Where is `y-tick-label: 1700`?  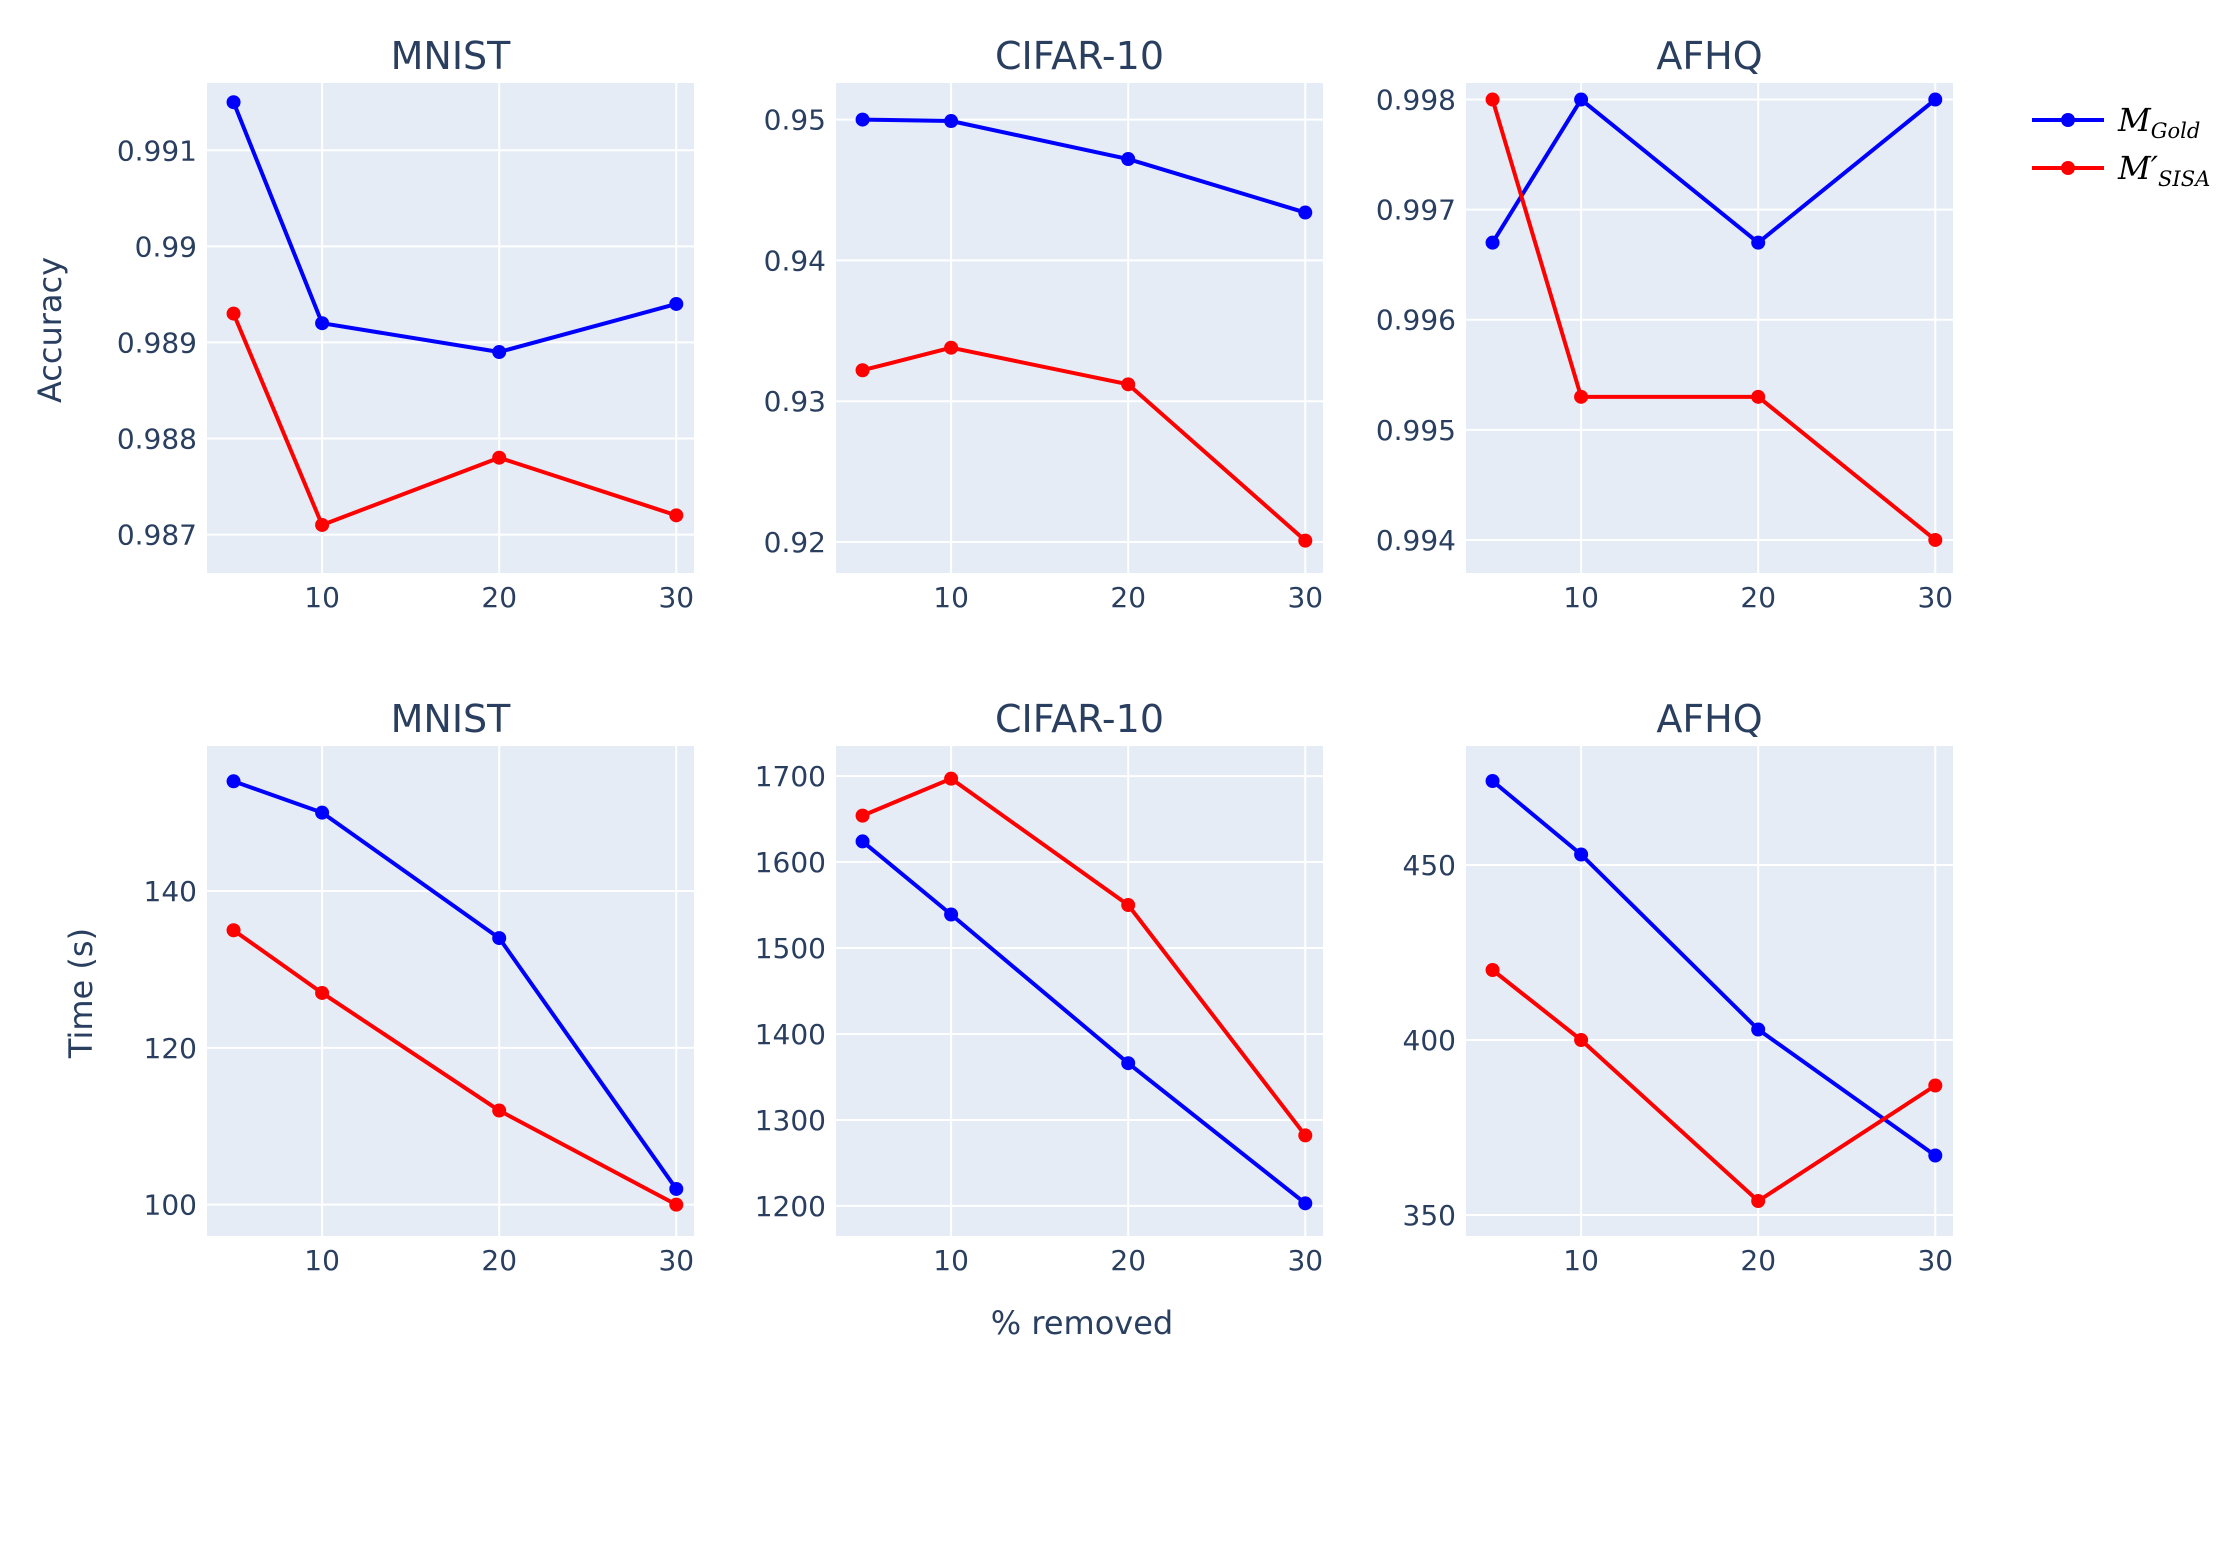
y-tick-label: 1700 is located at coordinates (790, 776).